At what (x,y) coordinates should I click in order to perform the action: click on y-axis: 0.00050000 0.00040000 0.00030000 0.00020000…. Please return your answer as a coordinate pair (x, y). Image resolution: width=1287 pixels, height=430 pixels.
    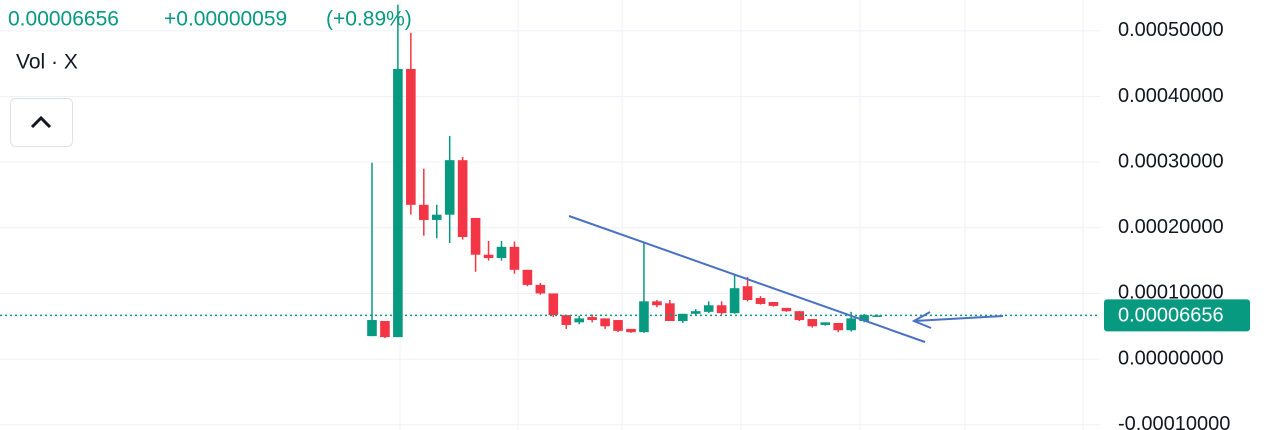
    Looking at the image, I should click on (1174, 224).